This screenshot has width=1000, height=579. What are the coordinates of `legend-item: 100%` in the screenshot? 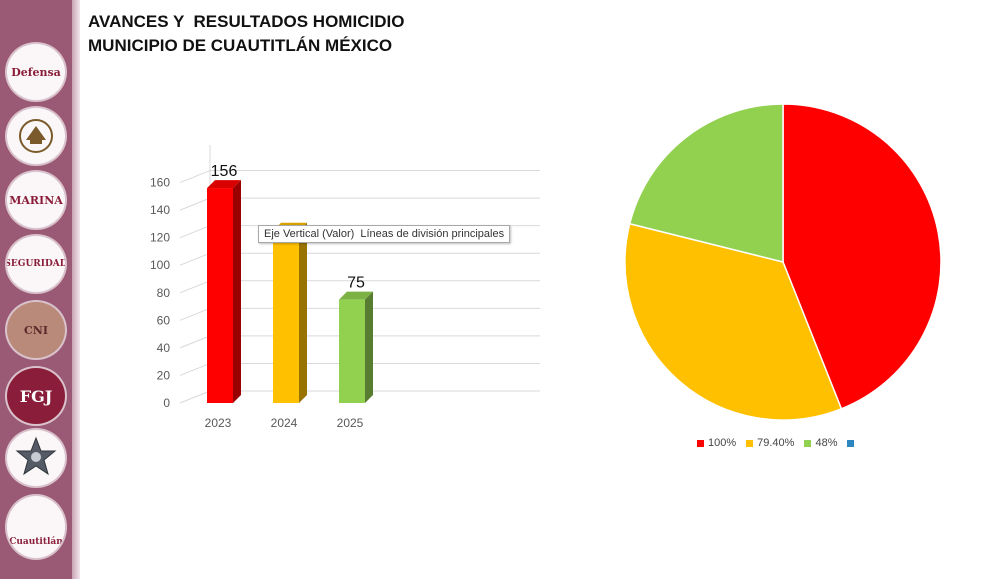 It's located at (716, 443).